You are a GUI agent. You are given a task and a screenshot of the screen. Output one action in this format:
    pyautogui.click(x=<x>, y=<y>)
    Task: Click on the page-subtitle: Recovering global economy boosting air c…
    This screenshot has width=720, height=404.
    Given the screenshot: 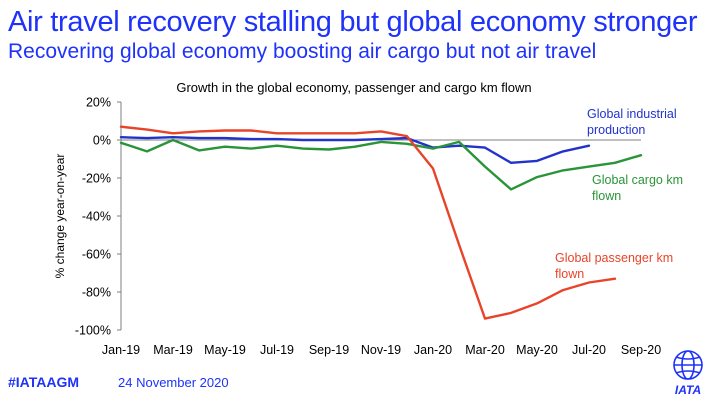 What is the action you would take?
    pyautogui.click(x=302, y=51)
    